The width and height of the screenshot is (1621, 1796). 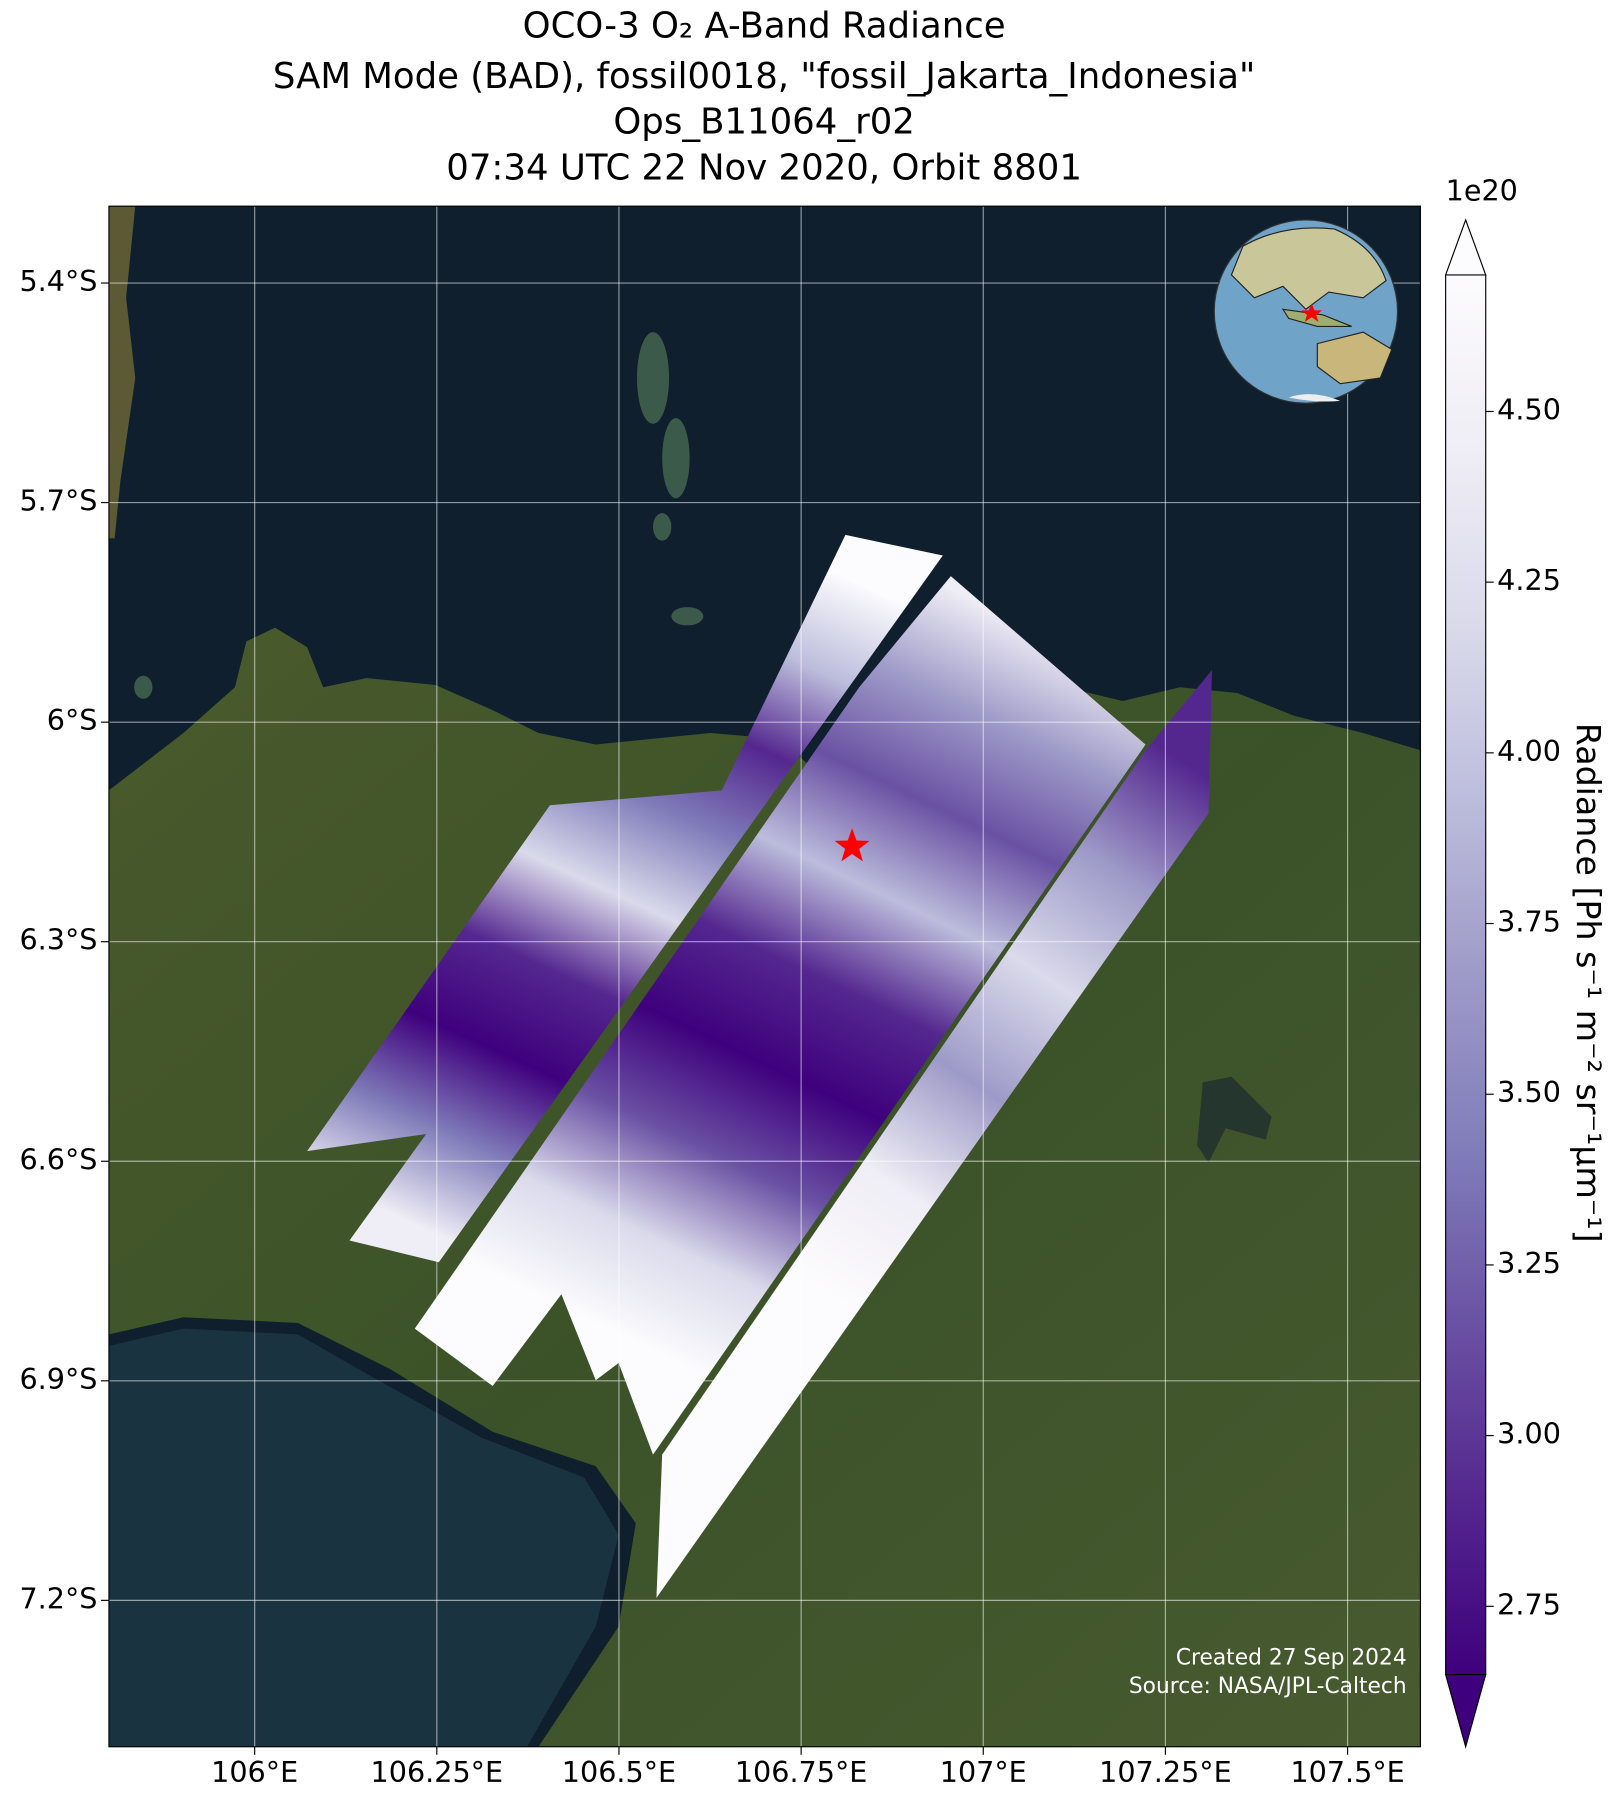 I want to click on colorbar-tick-label: 2.75, so click(x=1529, y=1604).